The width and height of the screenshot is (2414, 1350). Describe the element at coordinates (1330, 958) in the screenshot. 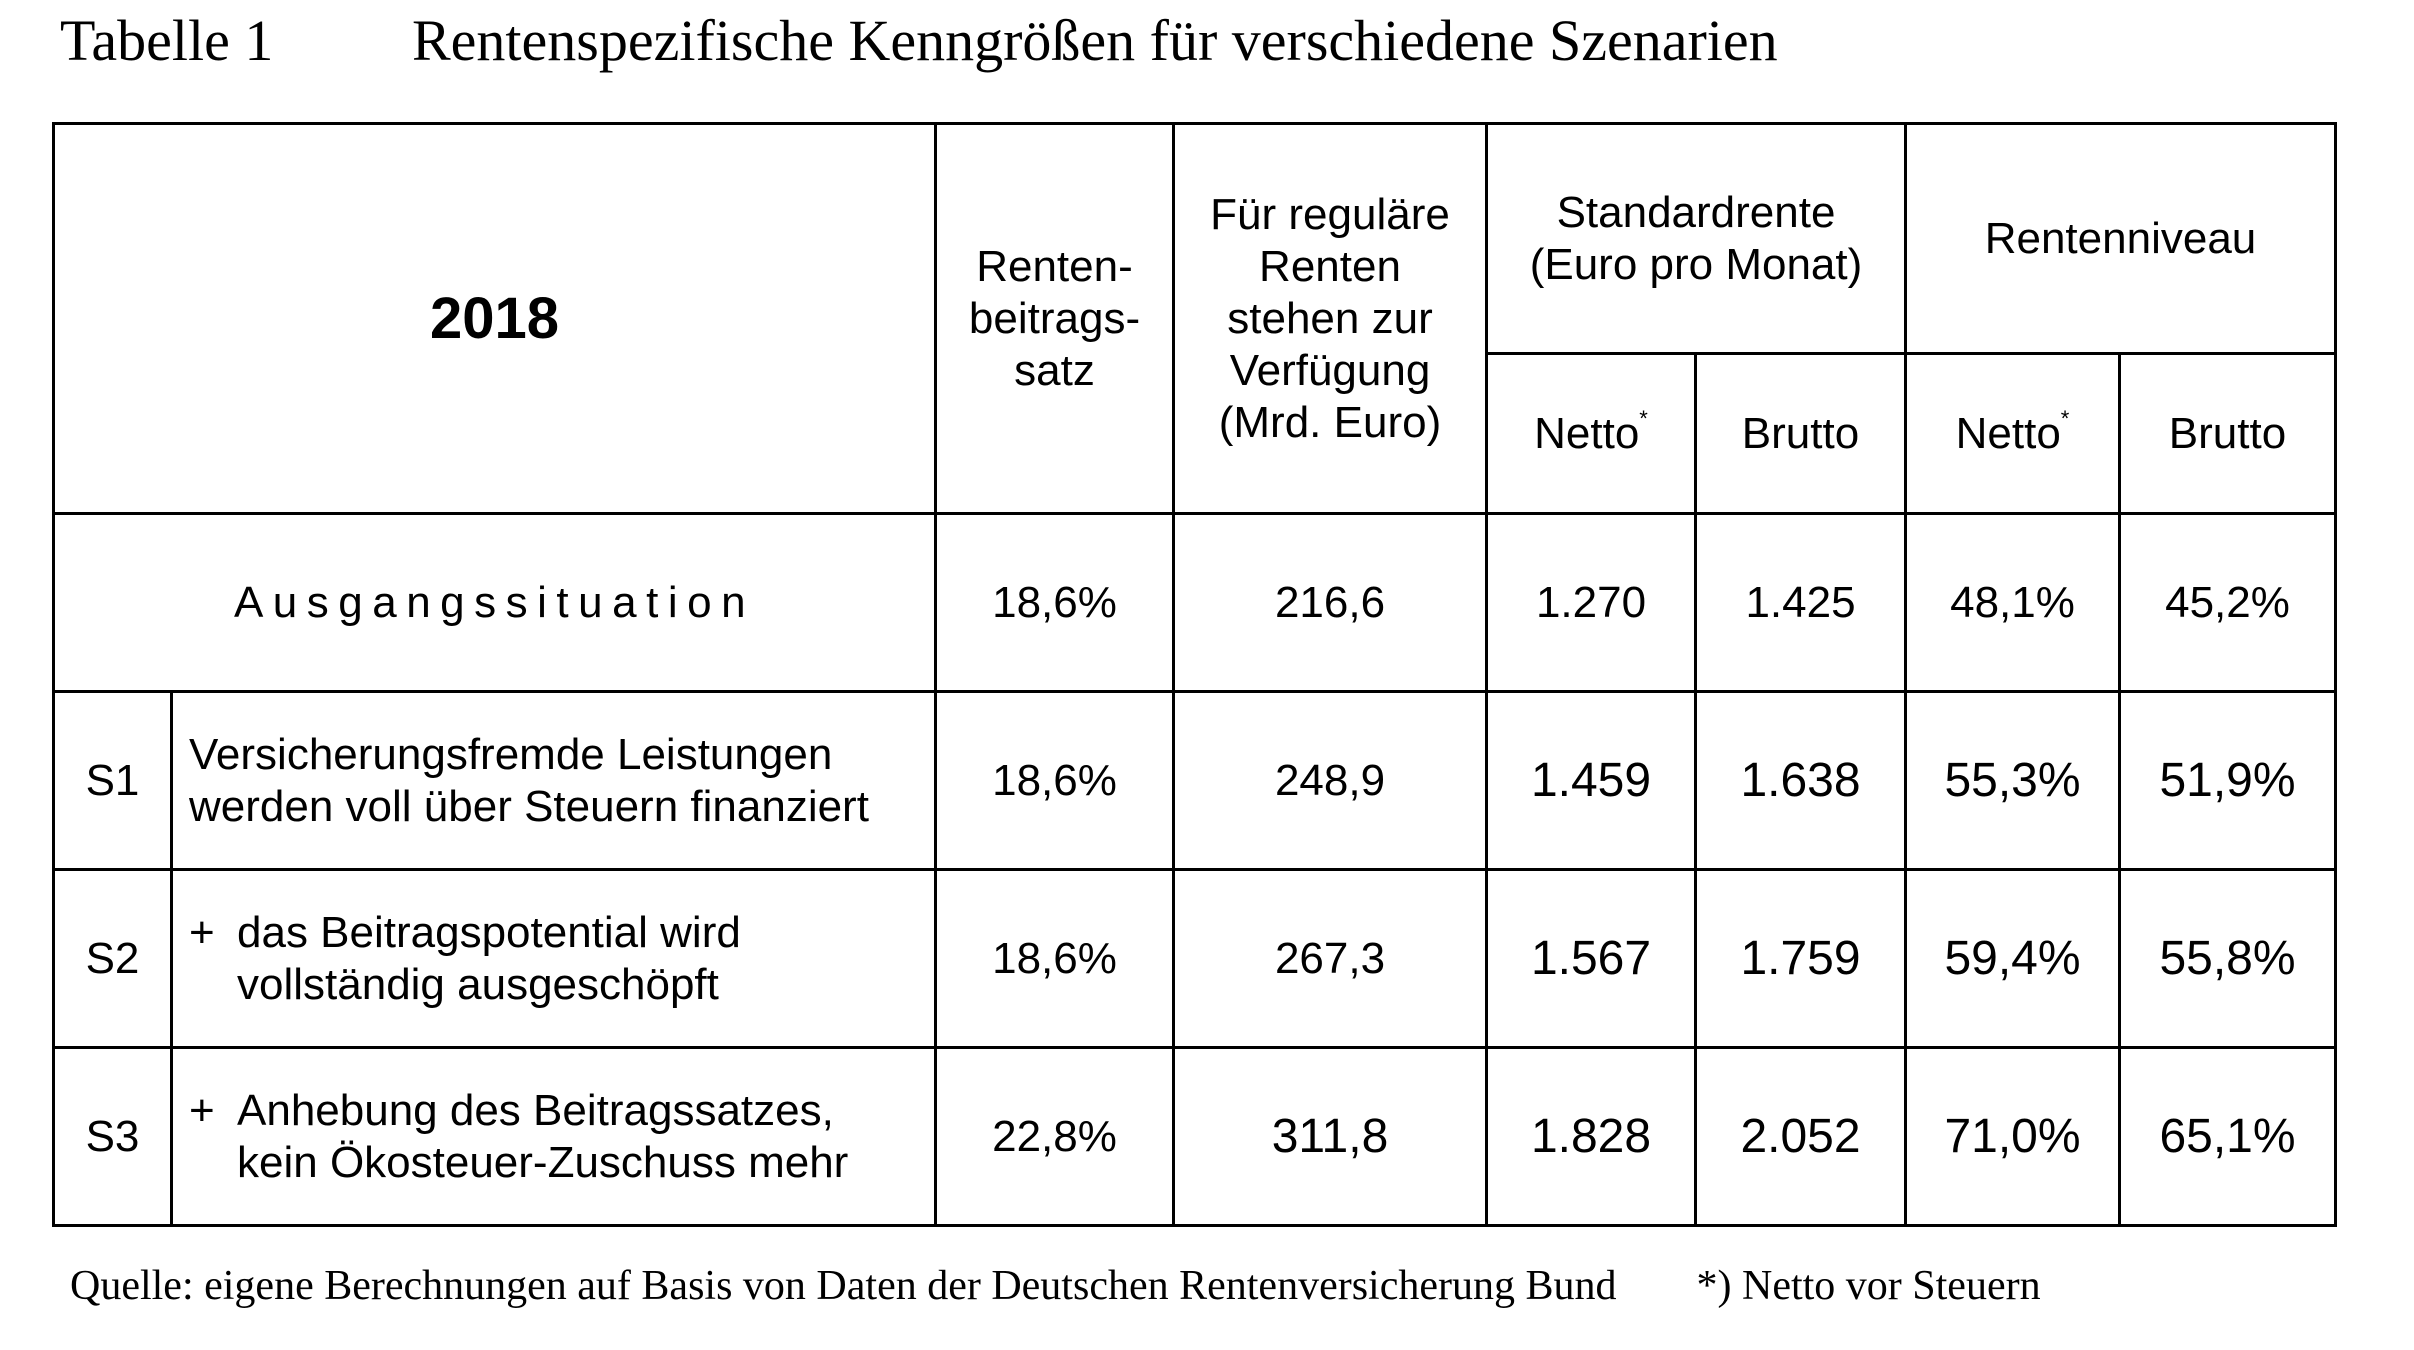

I see `cell-verfuegung: 267,3` at that location.